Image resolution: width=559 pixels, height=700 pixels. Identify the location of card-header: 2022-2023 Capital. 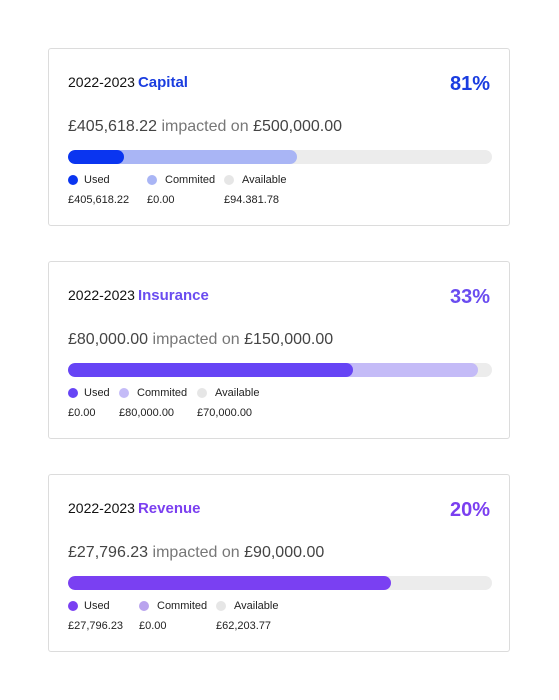
(128, 82).